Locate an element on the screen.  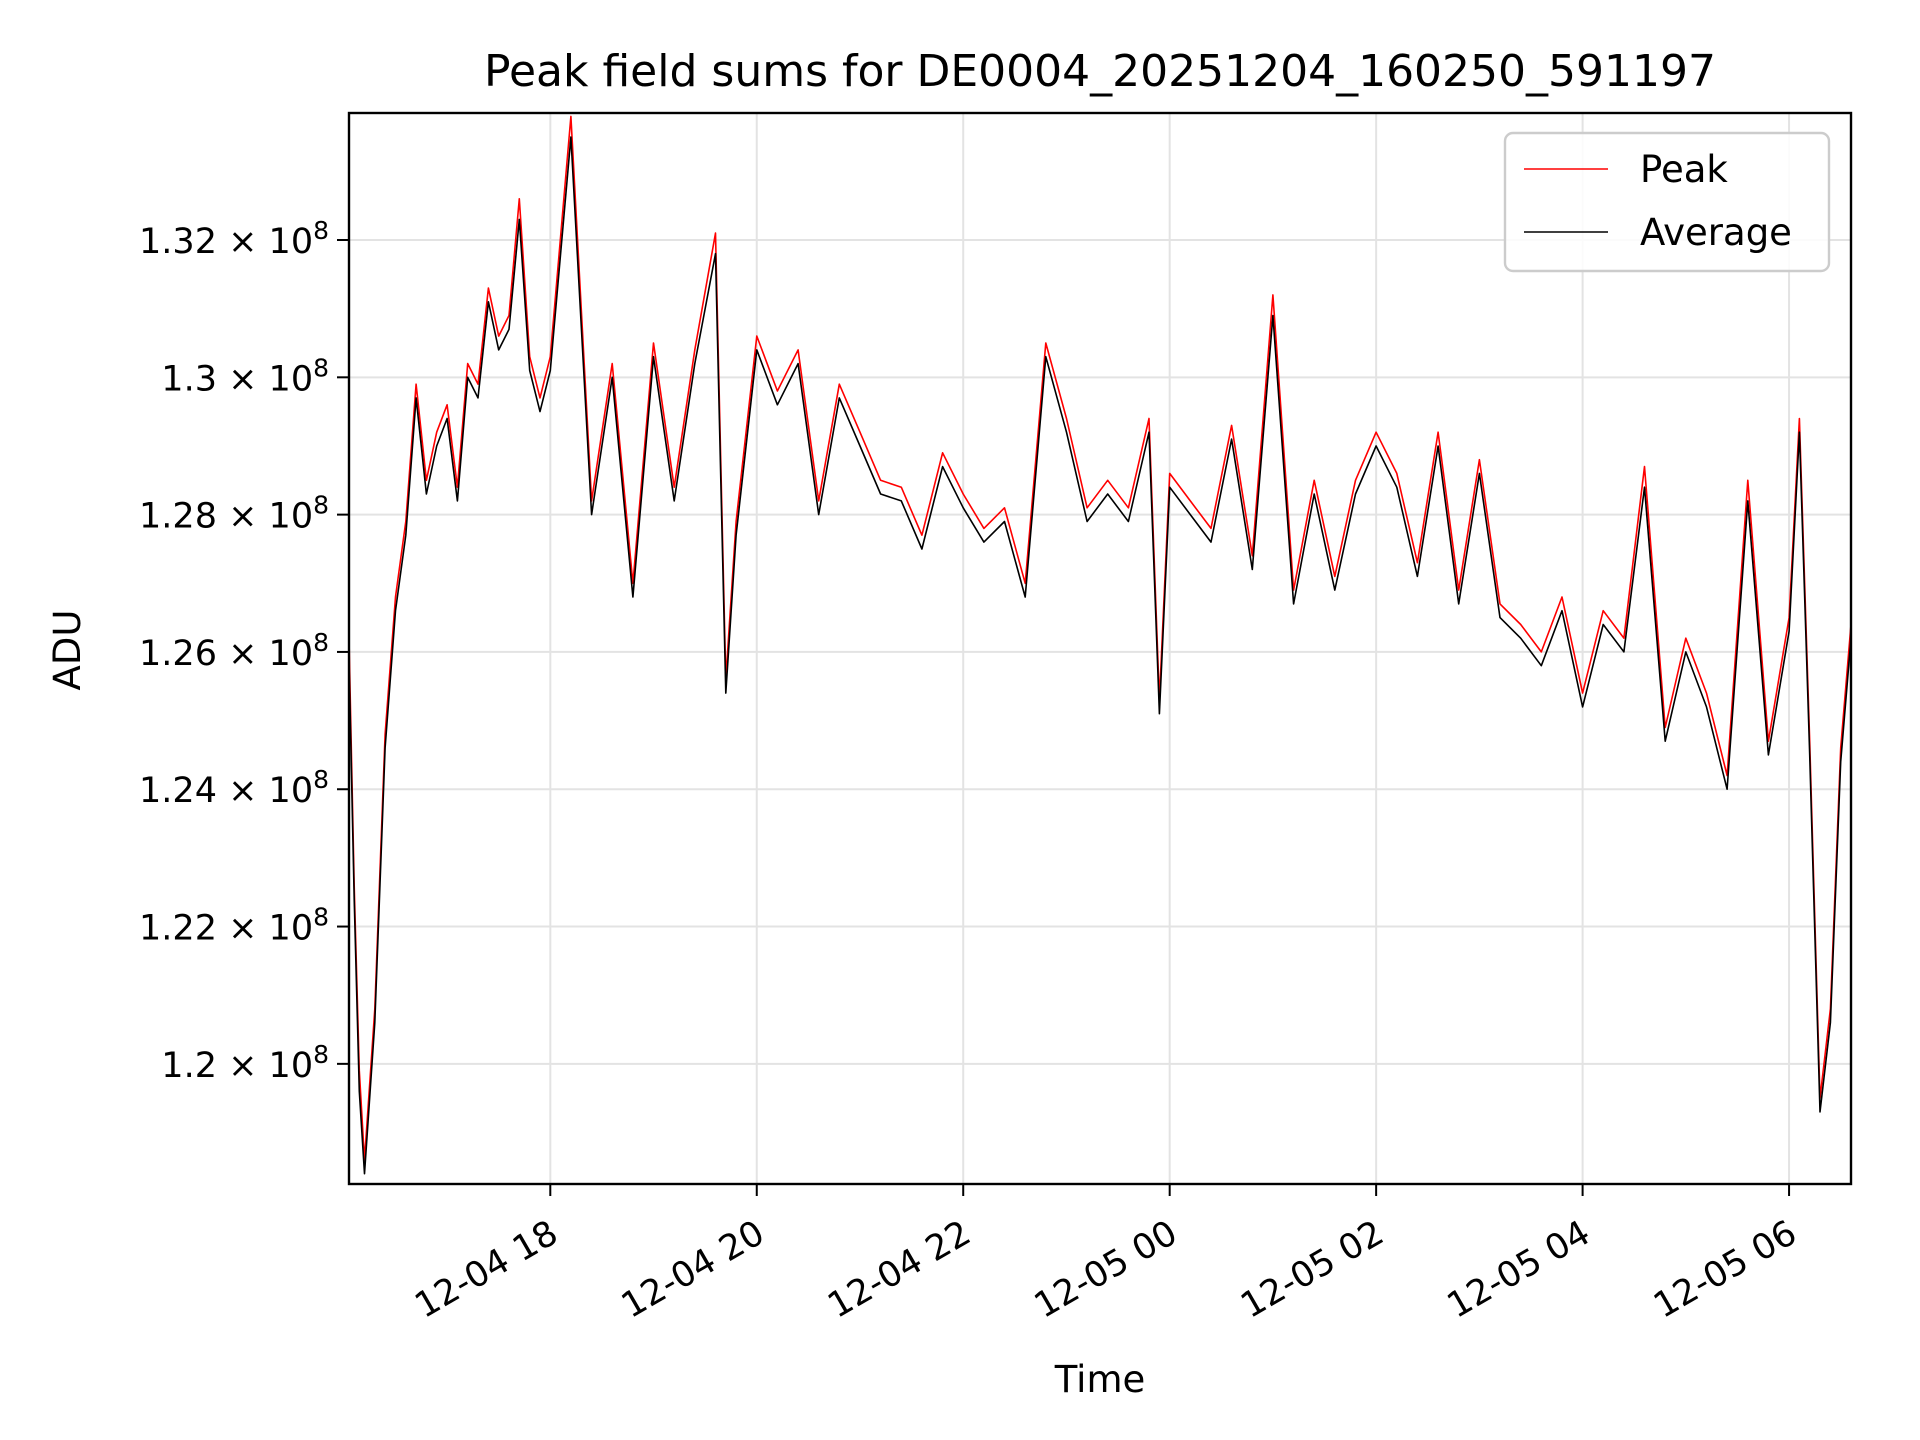
y-tick-label: 1.28 × 10⁸ is located at coordinates (234, 514).